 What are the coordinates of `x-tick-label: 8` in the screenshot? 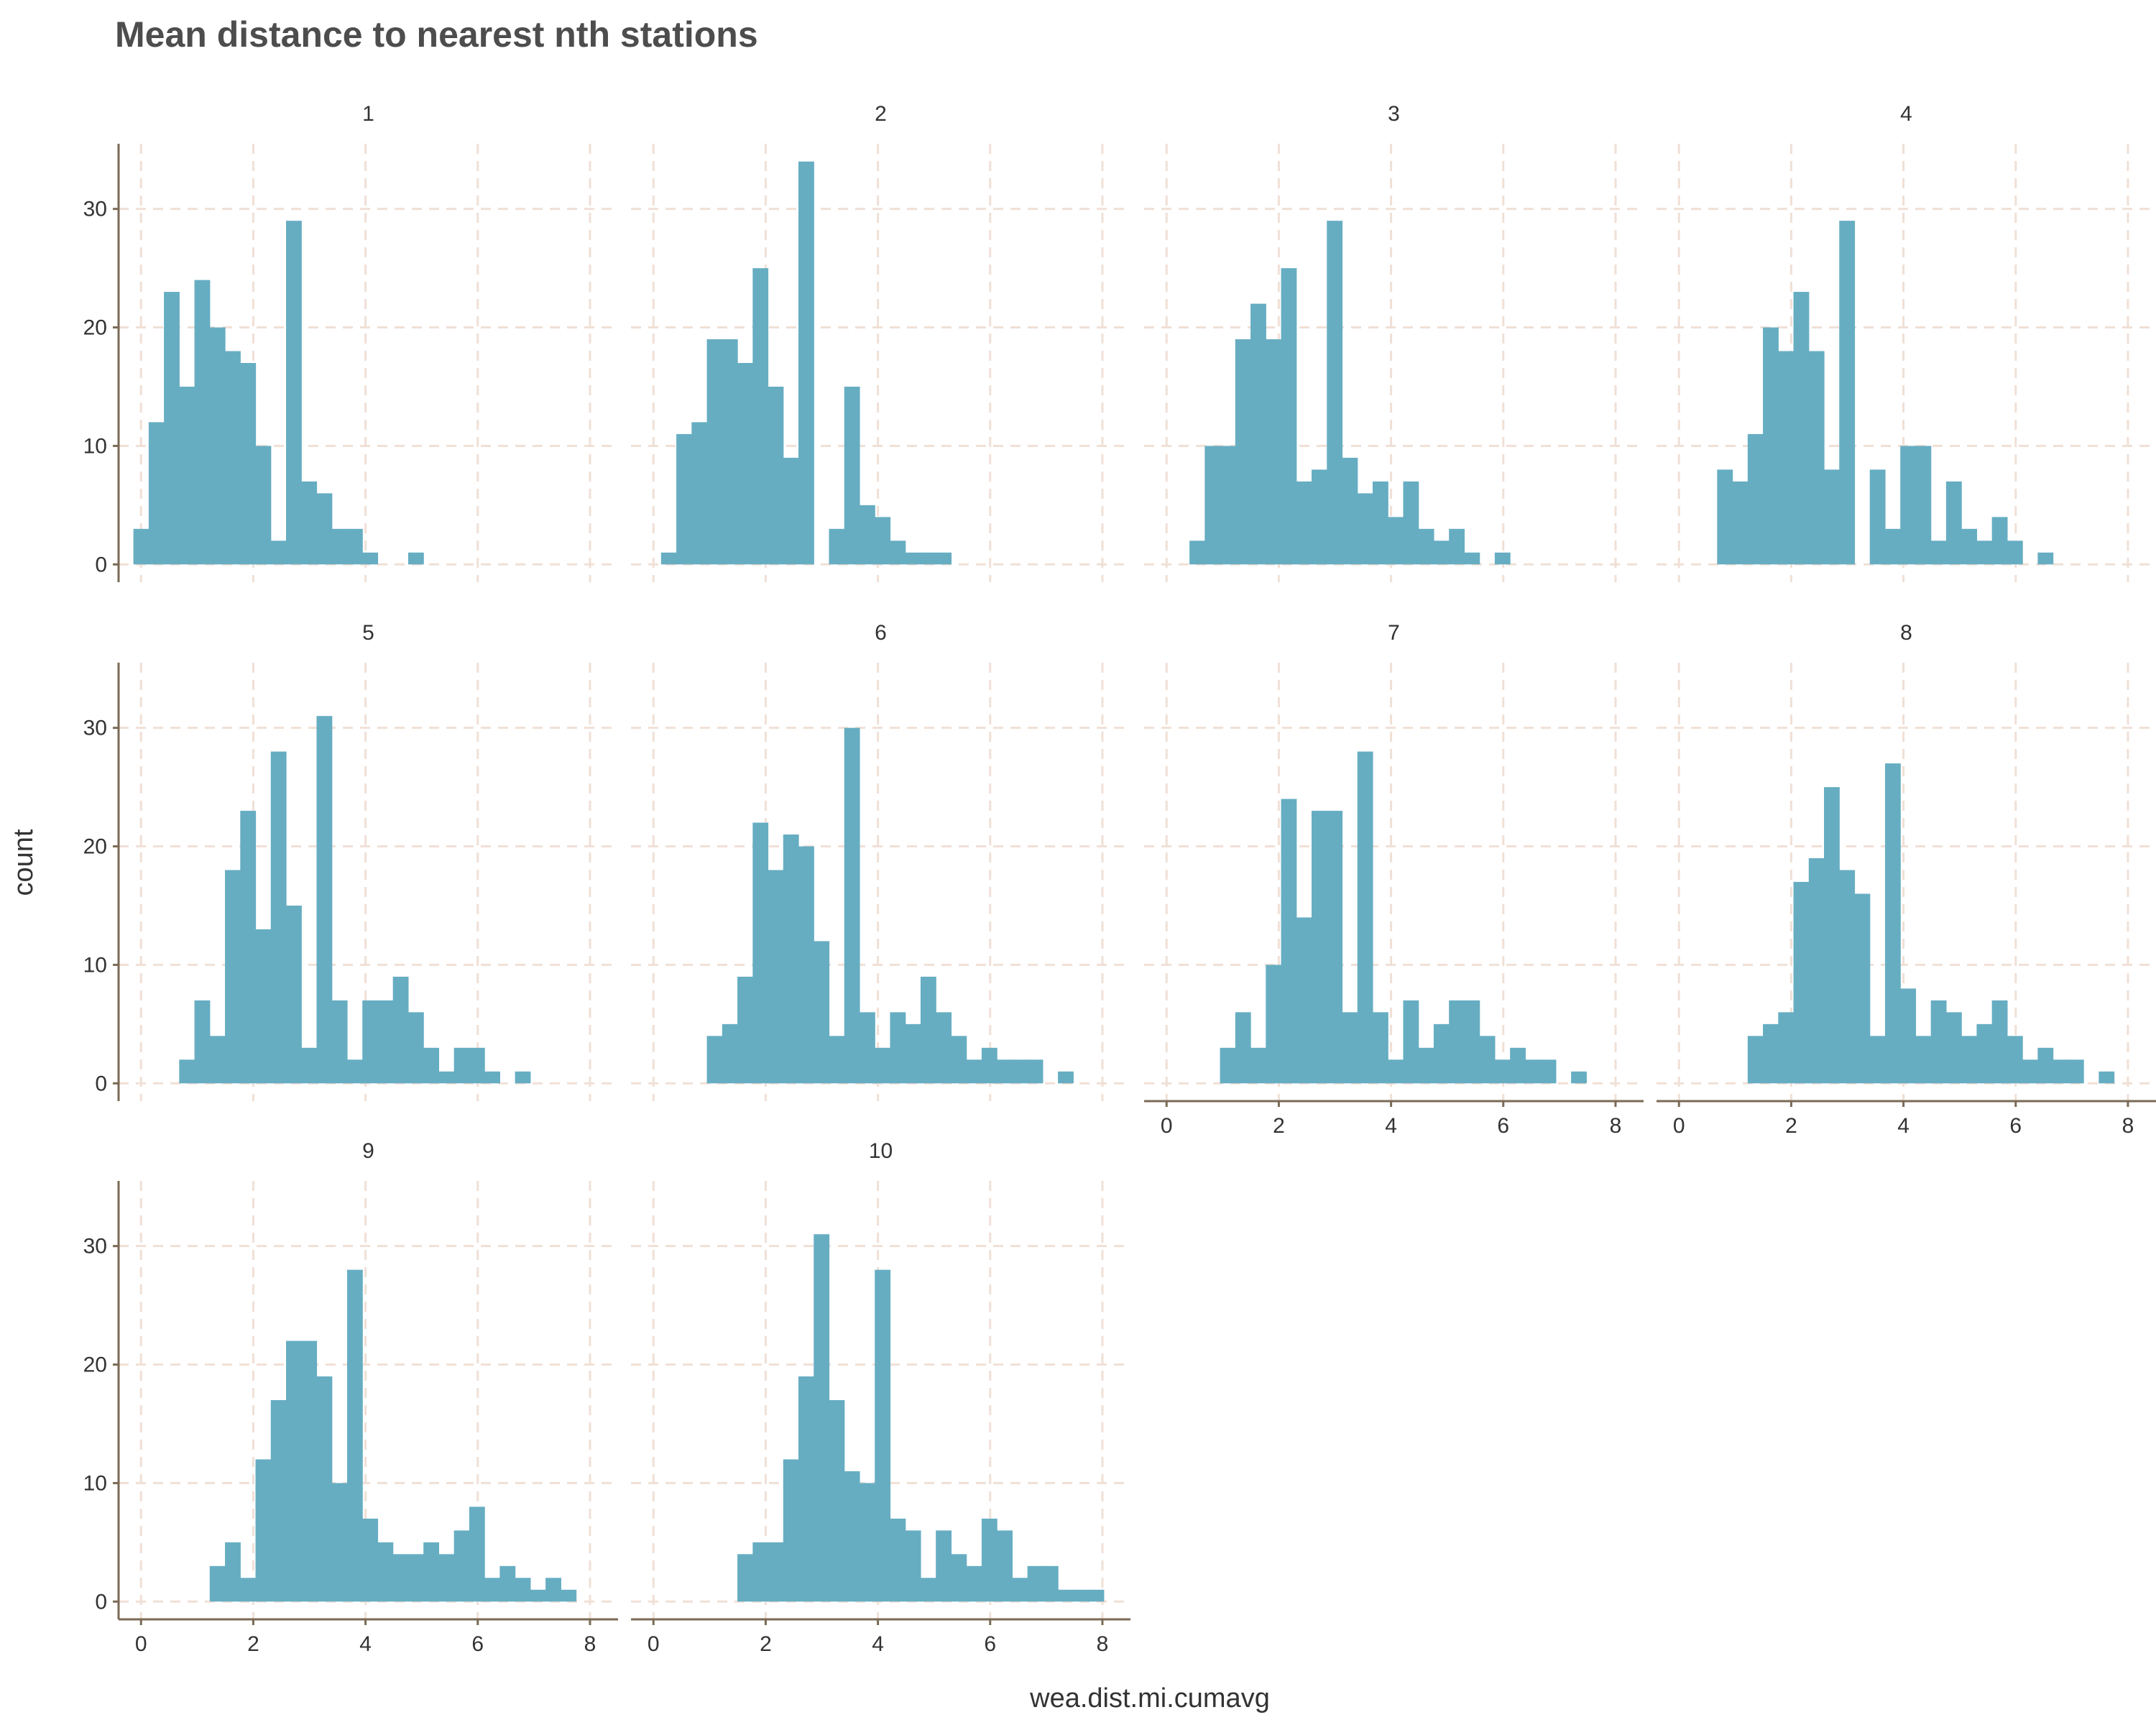 It's located at (1103, 1644).